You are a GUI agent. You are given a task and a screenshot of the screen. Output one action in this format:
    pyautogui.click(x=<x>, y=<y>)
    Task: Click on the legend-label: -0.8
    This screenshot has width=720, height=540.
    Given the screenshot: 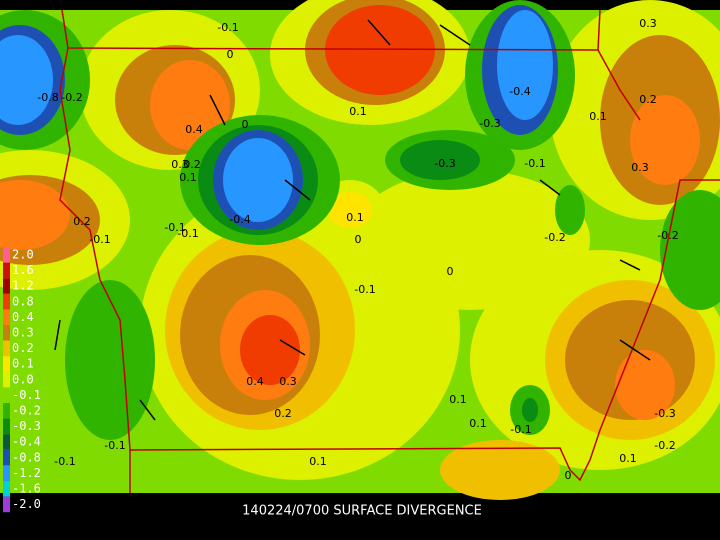 What is the action you would take?
    pyautogui.click(x=26, y=457)
    